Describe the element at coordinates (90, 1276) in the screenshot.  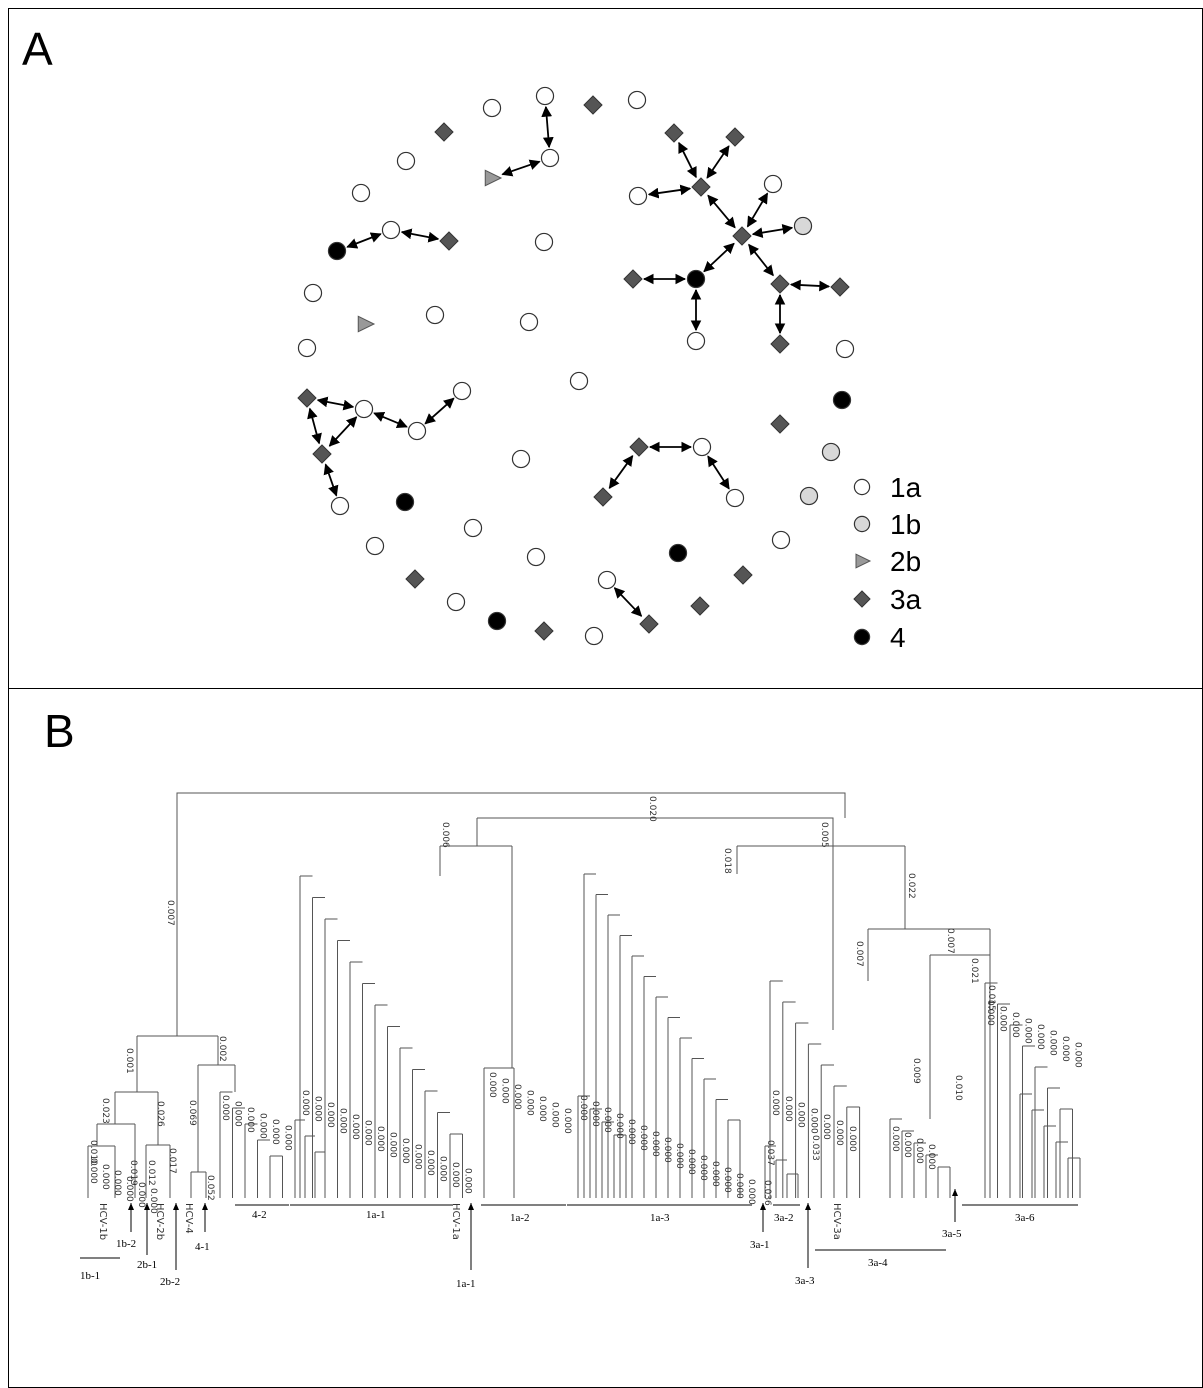
I see `clade-label: 1b-1` at that location.